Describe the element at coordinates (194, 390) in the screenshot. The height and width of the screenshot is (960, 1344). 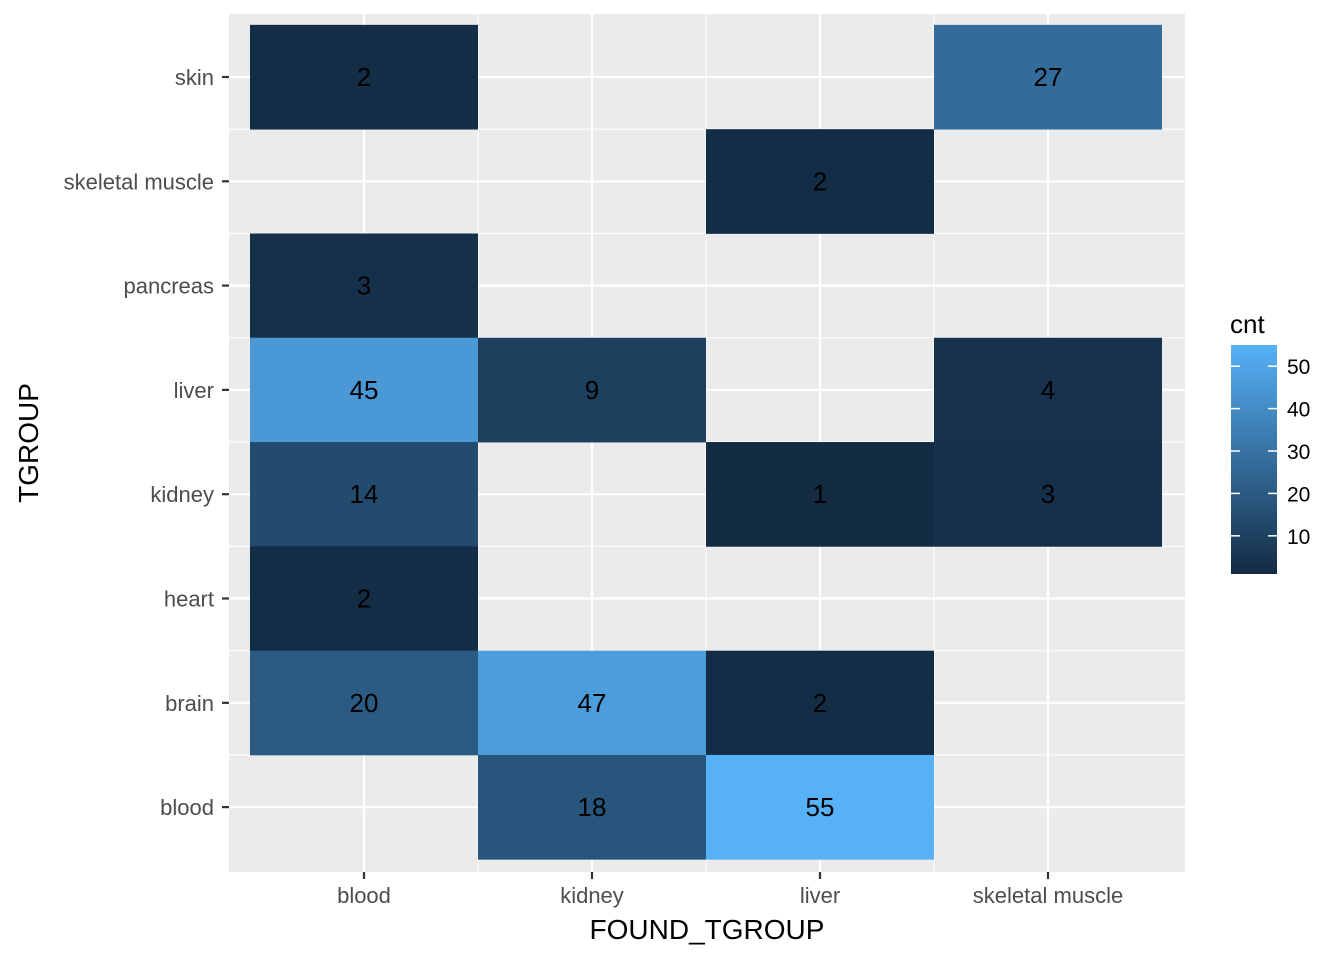
I see `y-tick-label: liver` at that location.